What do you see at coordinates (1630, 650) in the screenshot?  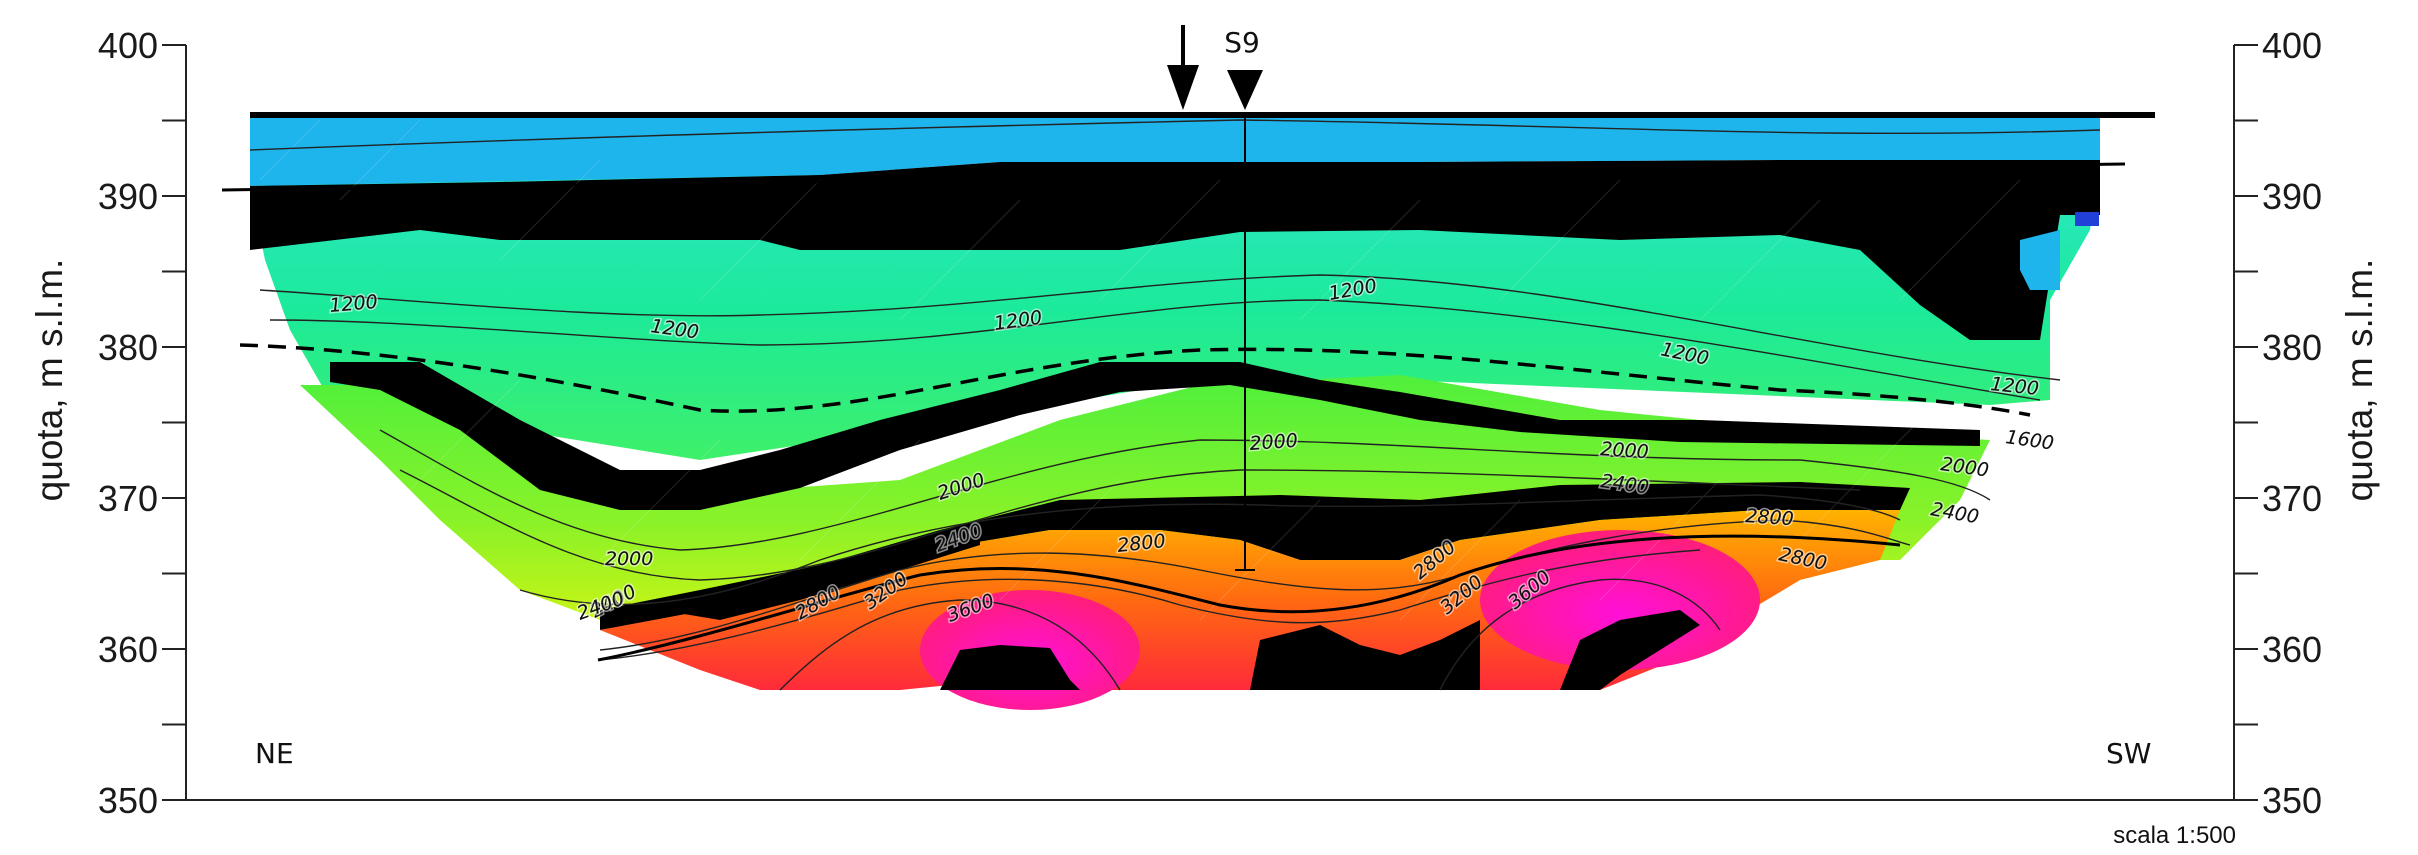 I see `mask-lower-right` at bounding box center [1630, 650].